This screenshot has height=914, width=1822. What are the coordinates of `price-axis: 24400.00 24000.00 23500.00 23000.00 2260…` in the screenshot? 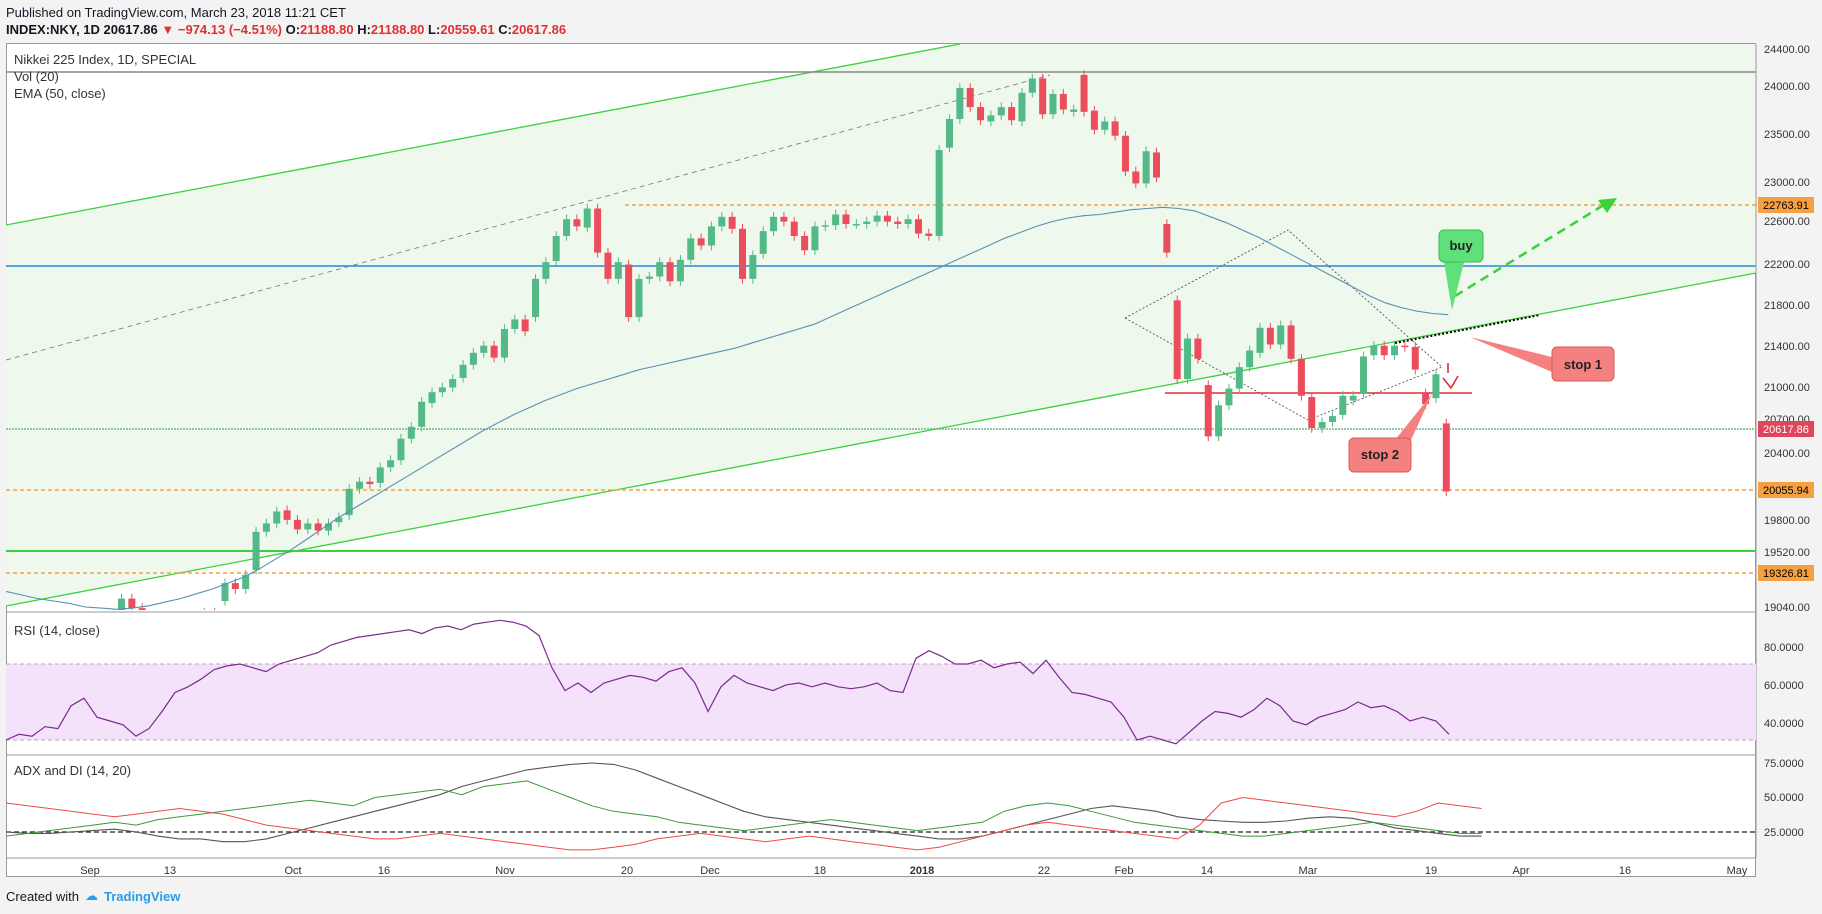 It's located at (1787, 329).